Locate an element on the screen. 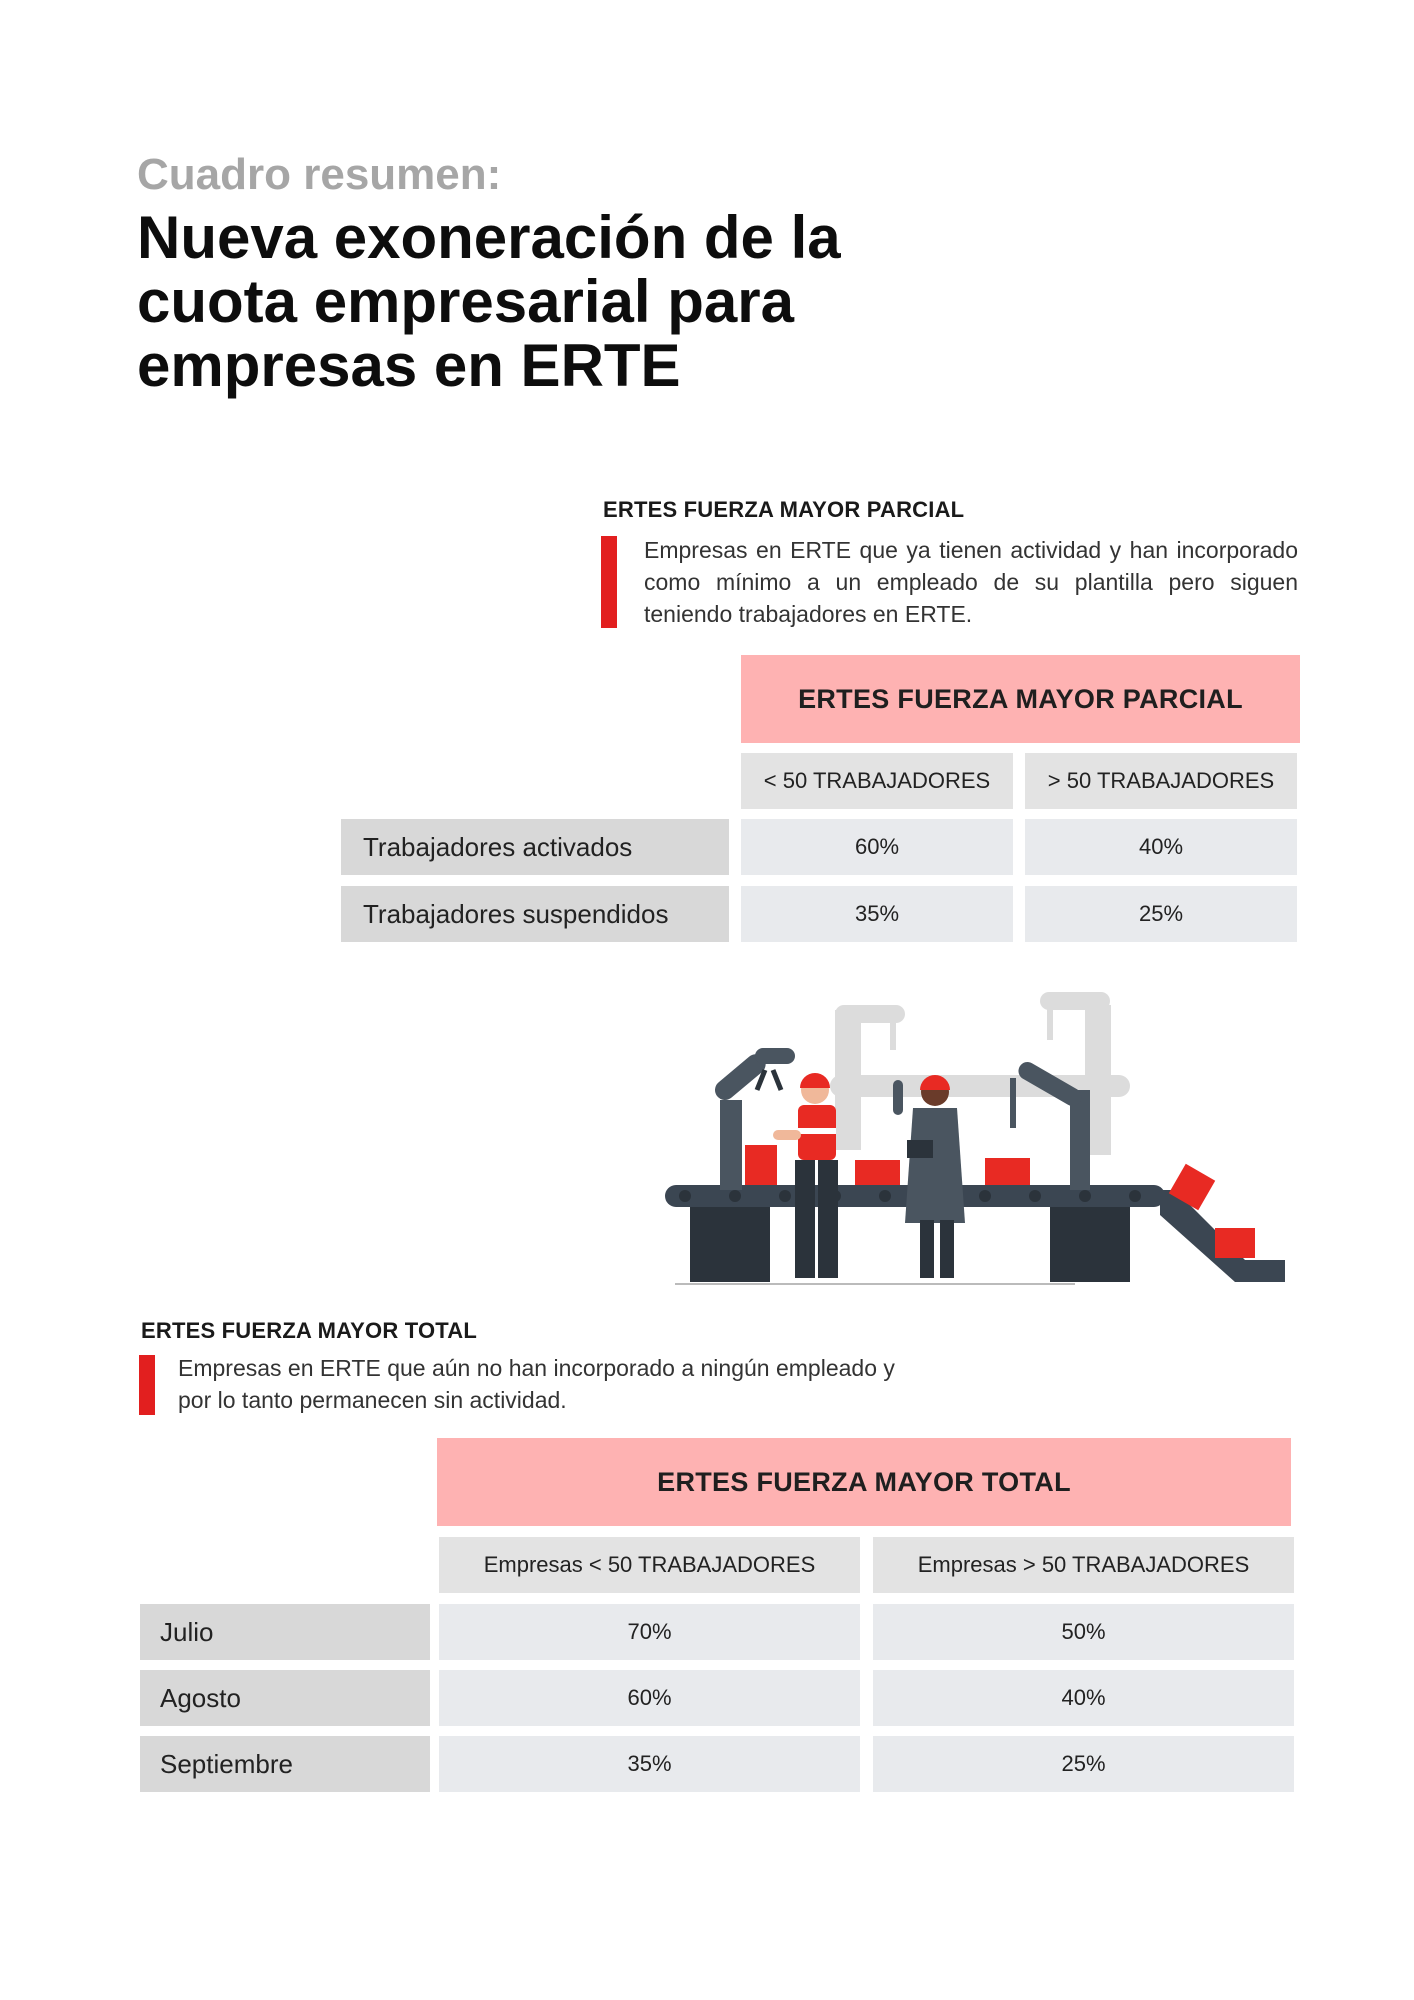 The image size is (1414, 2000). total-accent-bar is located at coordinates (147, 1385).